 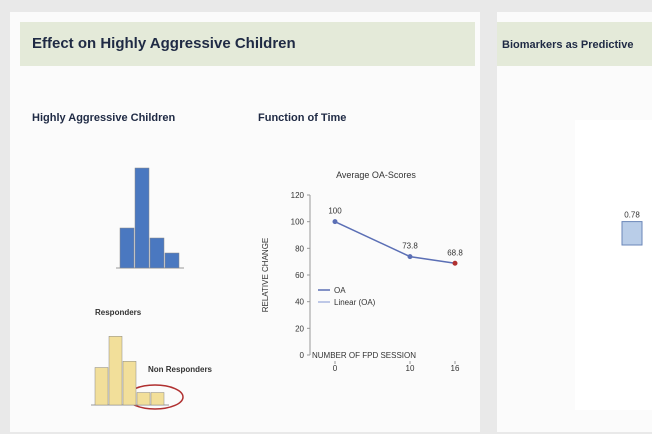 I want to click on annotation: Non Responders, so click(x=180, y=369).